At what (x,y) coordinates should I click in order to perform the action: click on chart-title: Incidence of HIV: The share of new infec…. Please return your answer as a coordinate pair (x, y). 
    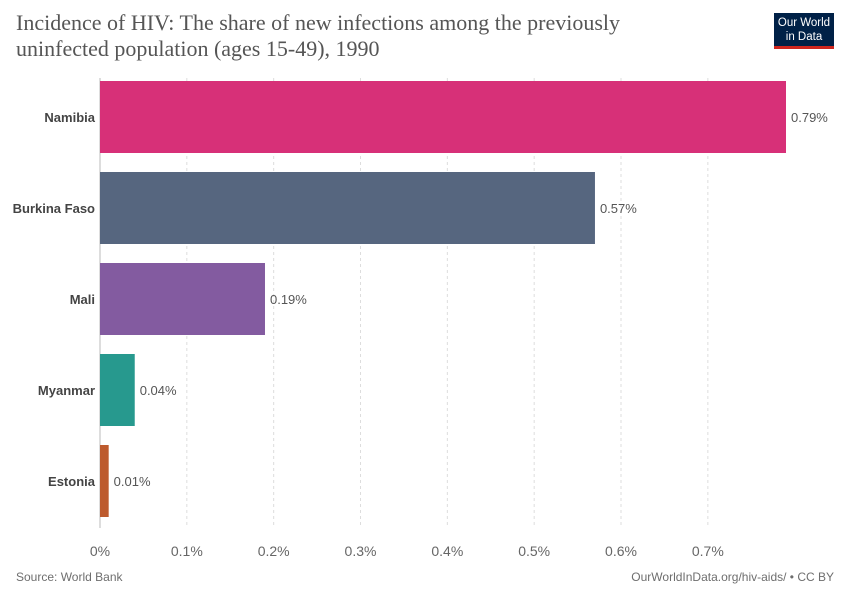
    Looking at the image, I should click on (318, 35).